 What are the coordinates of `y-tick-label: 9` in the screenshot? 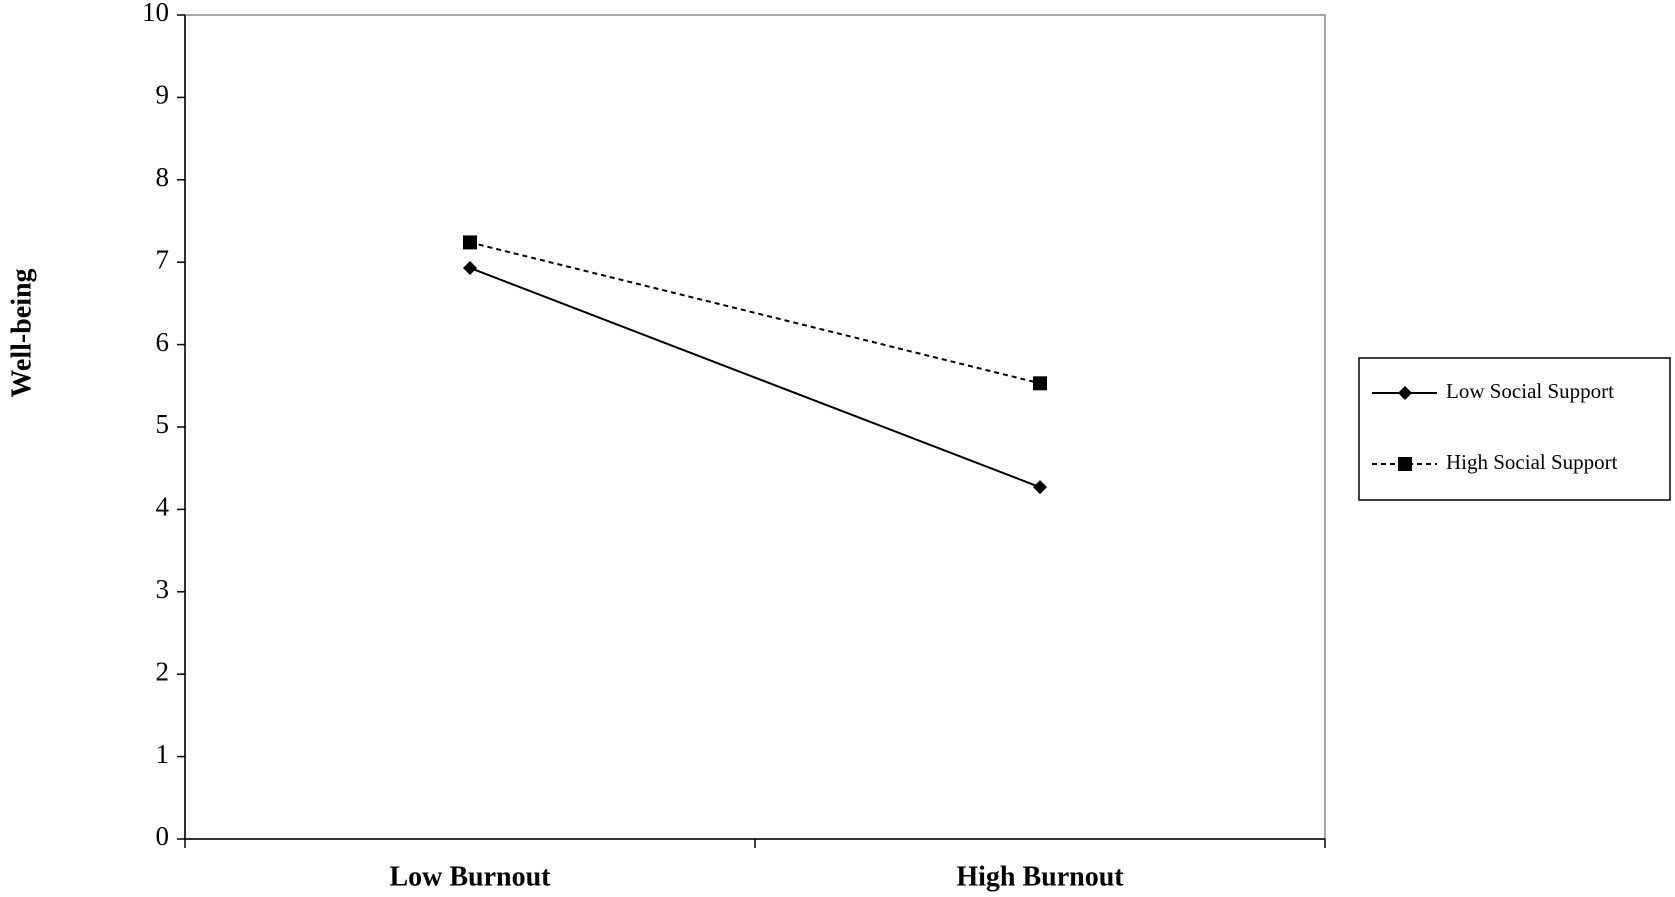 It's located at (163, 95).